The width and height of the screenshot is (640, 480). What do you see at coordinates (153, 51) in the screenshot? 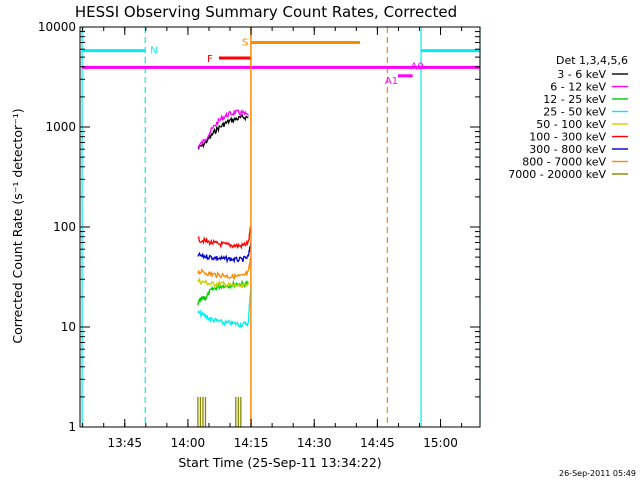
I see `flag-label-N-0: N` at bounding box center [153, 51].